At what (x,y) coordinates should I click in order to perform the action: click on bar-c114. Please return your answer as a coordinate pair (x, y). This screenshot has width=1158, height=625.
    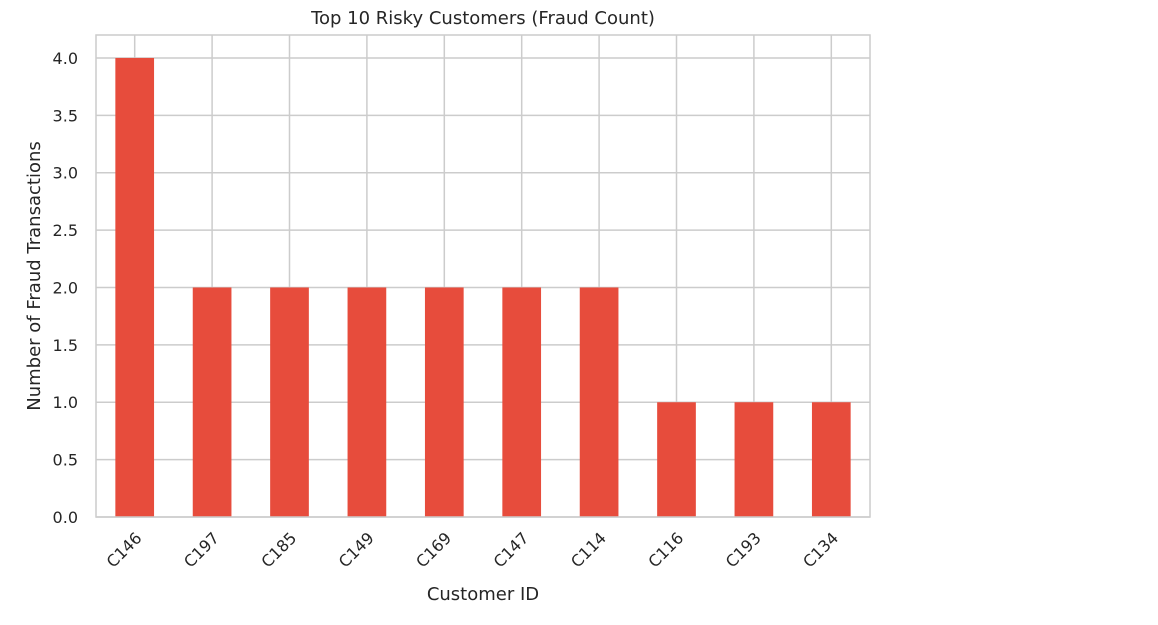
    Looking at the image, I should click on (599, 402).